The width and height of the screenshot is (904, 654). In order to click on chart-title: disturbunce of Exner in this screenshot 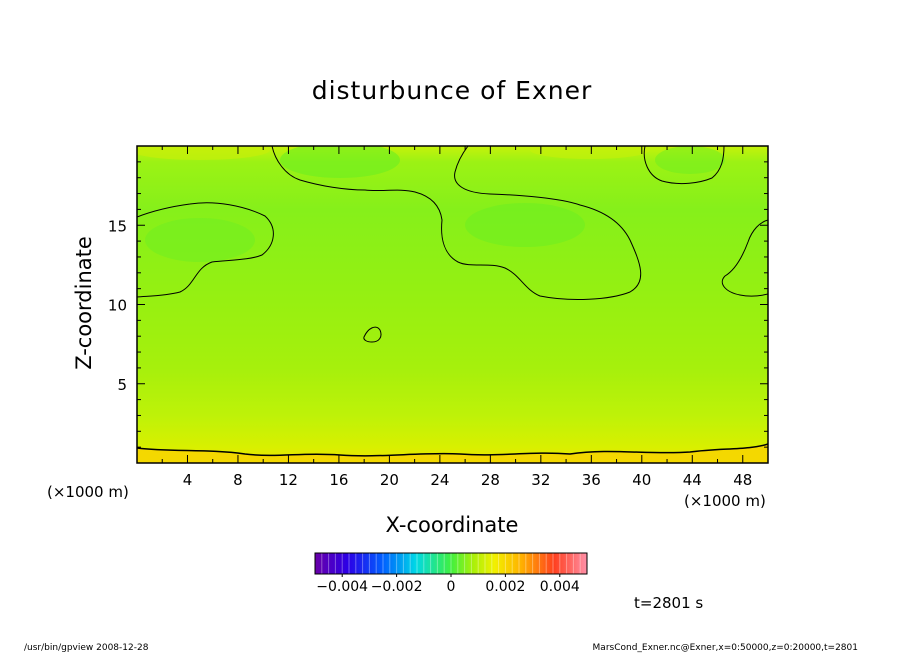, I will do `click(452, 90)`.